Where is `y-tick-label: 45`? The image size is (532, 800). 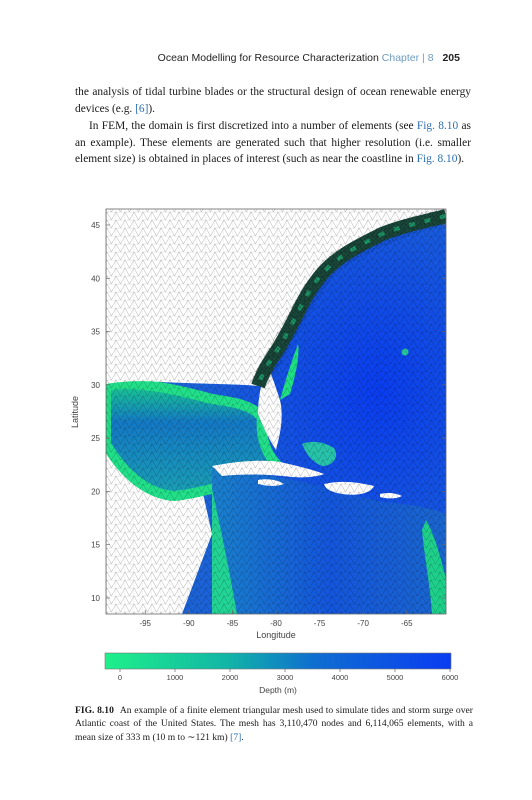 y-tick-label: 45 is located at coordinates (95, 225).